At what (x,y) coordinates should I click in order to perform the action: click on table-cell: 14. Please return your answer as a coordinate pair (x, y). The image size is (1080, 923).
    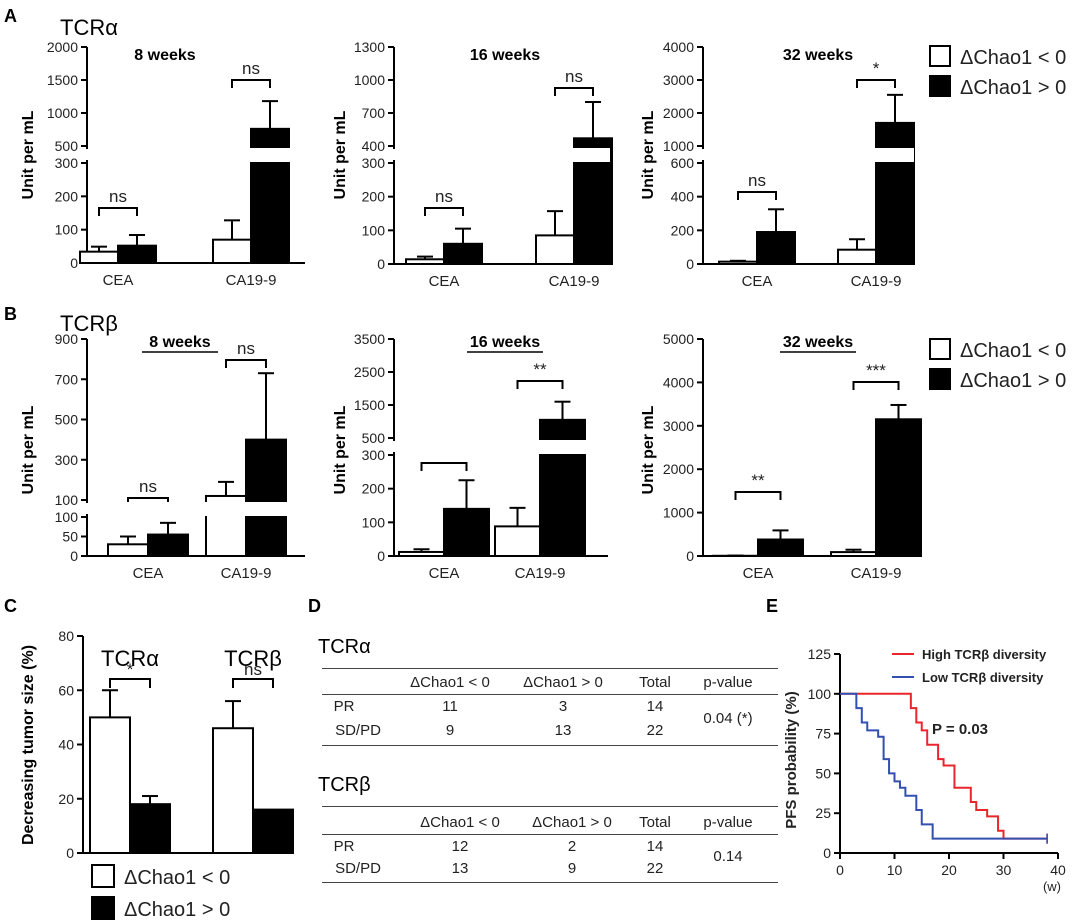
    Looking at the image, I should click on (655, 706).